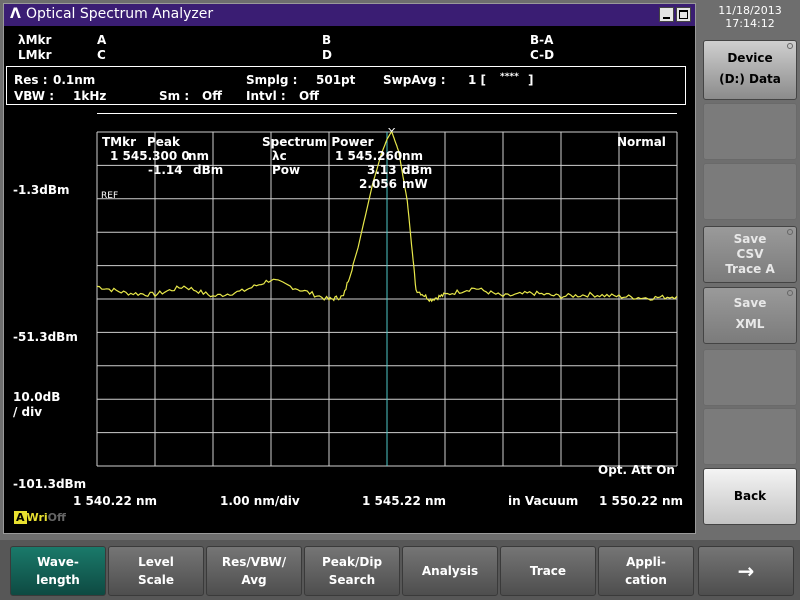 This screenshot has width=800, height=600. Describe the element at coordinates (34, 96) in the screenshot. I see `vbw-label: VBW :` at that location.